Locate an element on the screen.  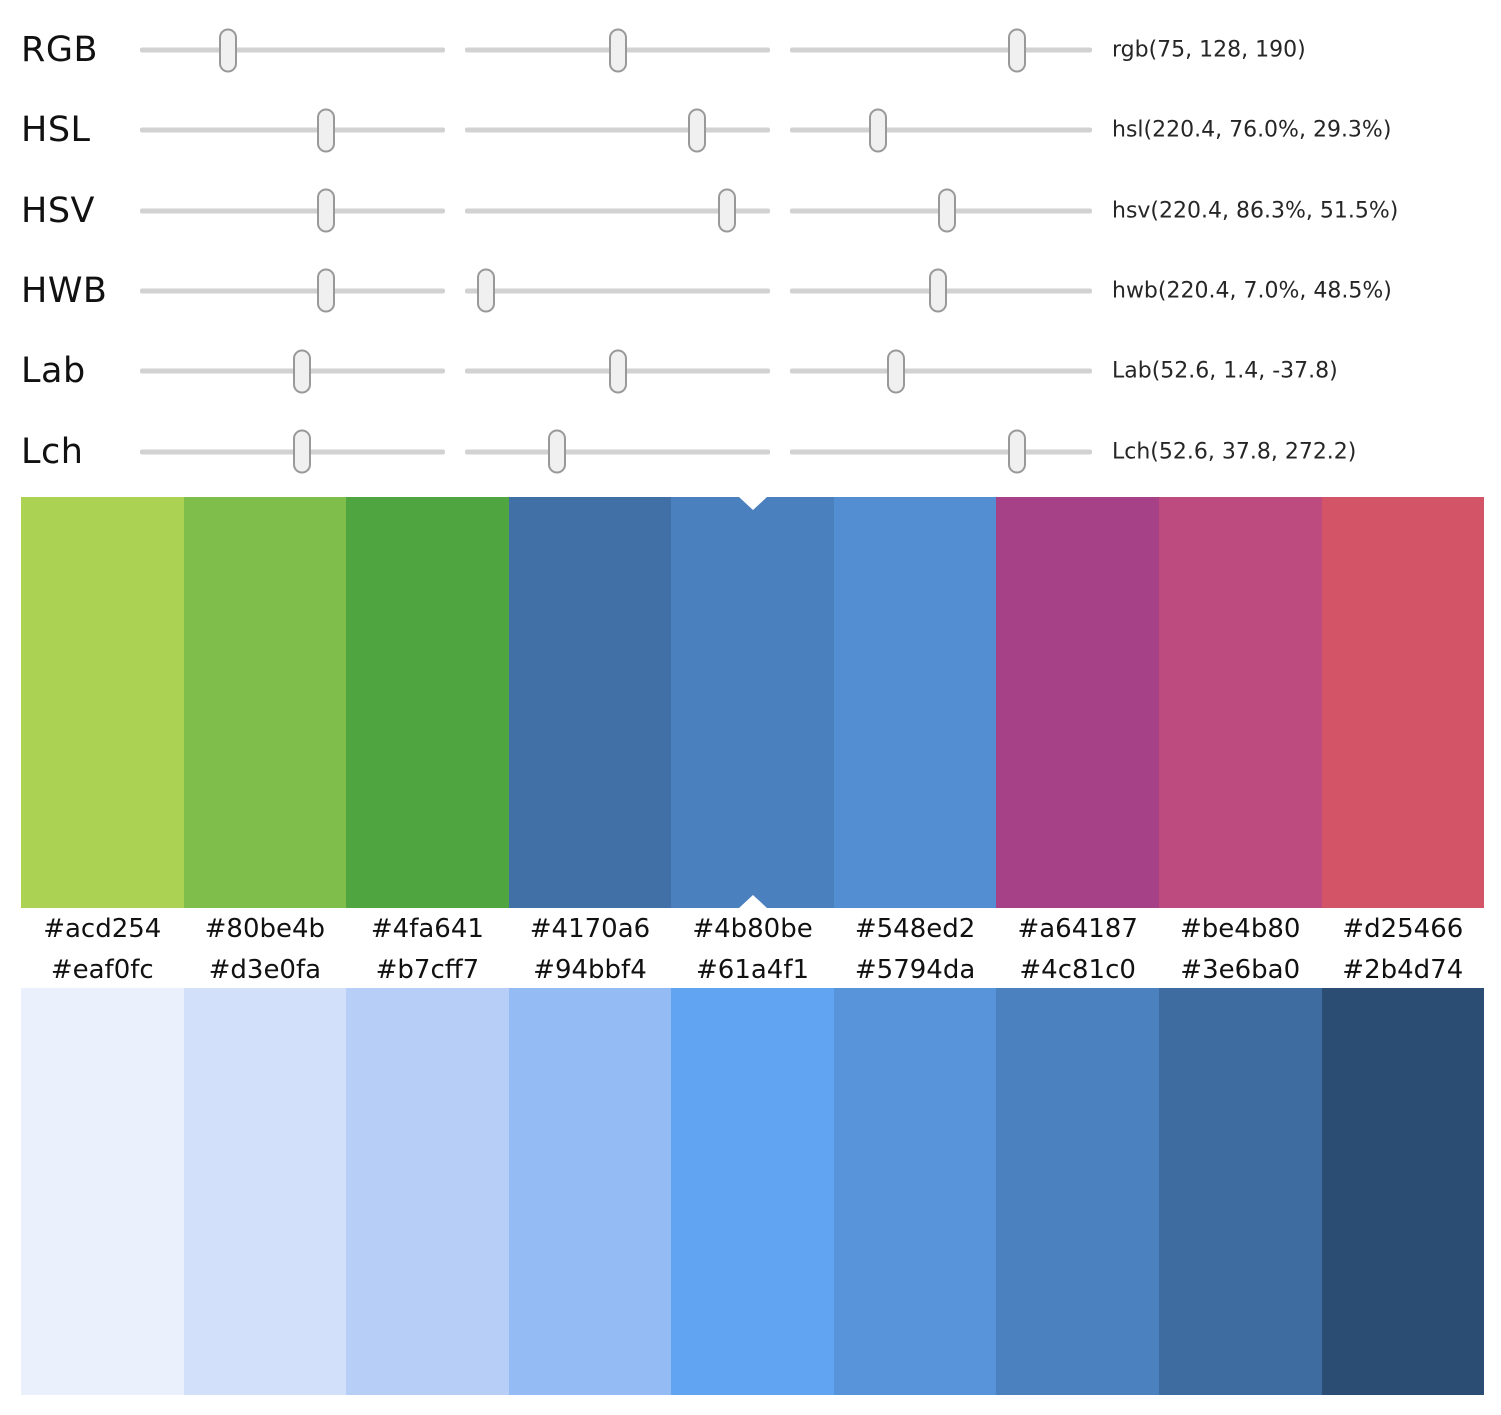
hex-code-label: #4c81c0 is located at coordinates (1077, 970).